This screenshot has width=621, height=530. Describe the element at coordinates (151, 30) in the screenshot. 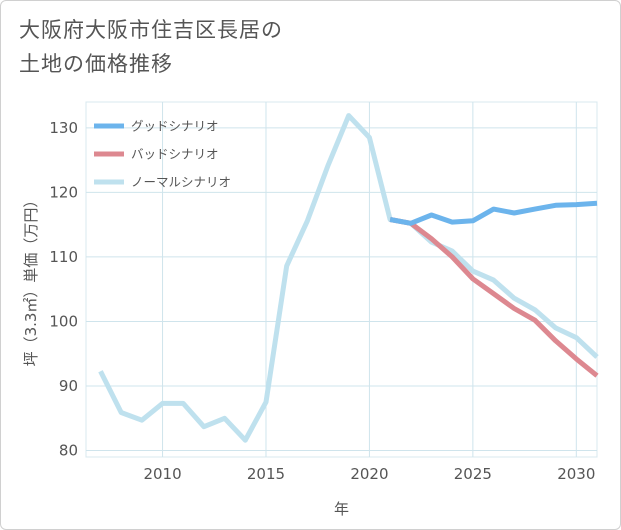

I see `chart-title-line-1: 大阪府大阪市住吉区長居の` at that location.